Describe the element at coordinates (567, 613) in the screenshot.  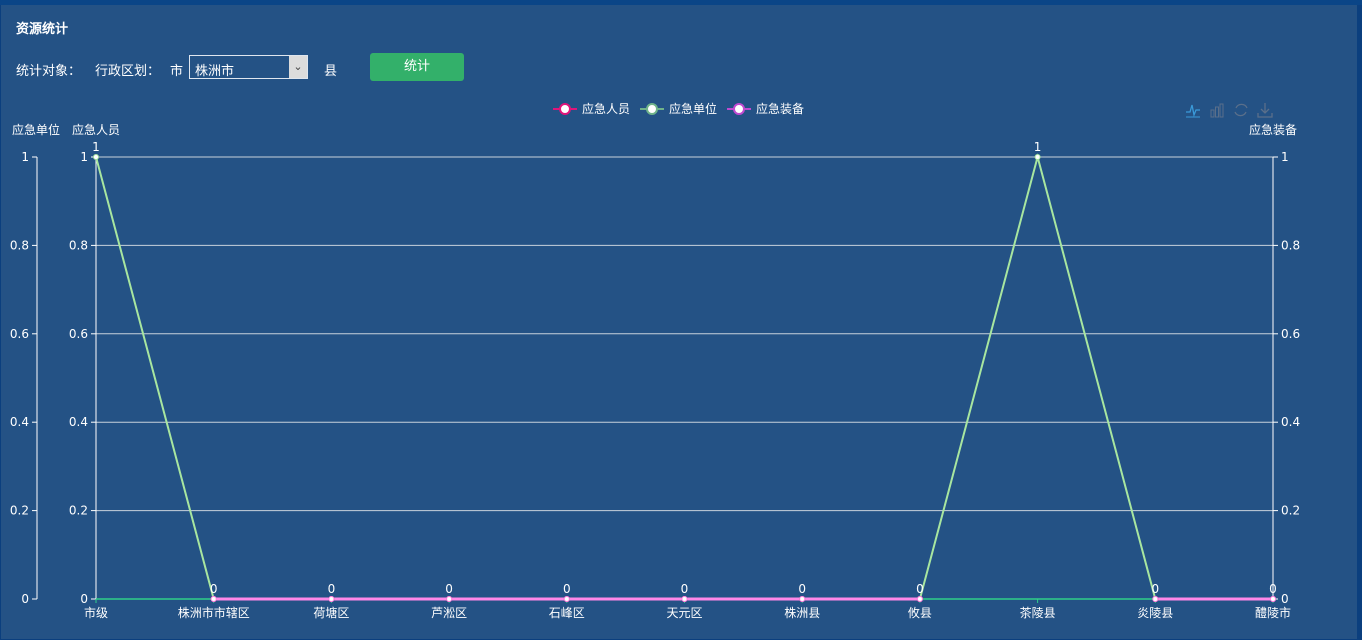
I see `x-tick-label: 石峰区` at that location.